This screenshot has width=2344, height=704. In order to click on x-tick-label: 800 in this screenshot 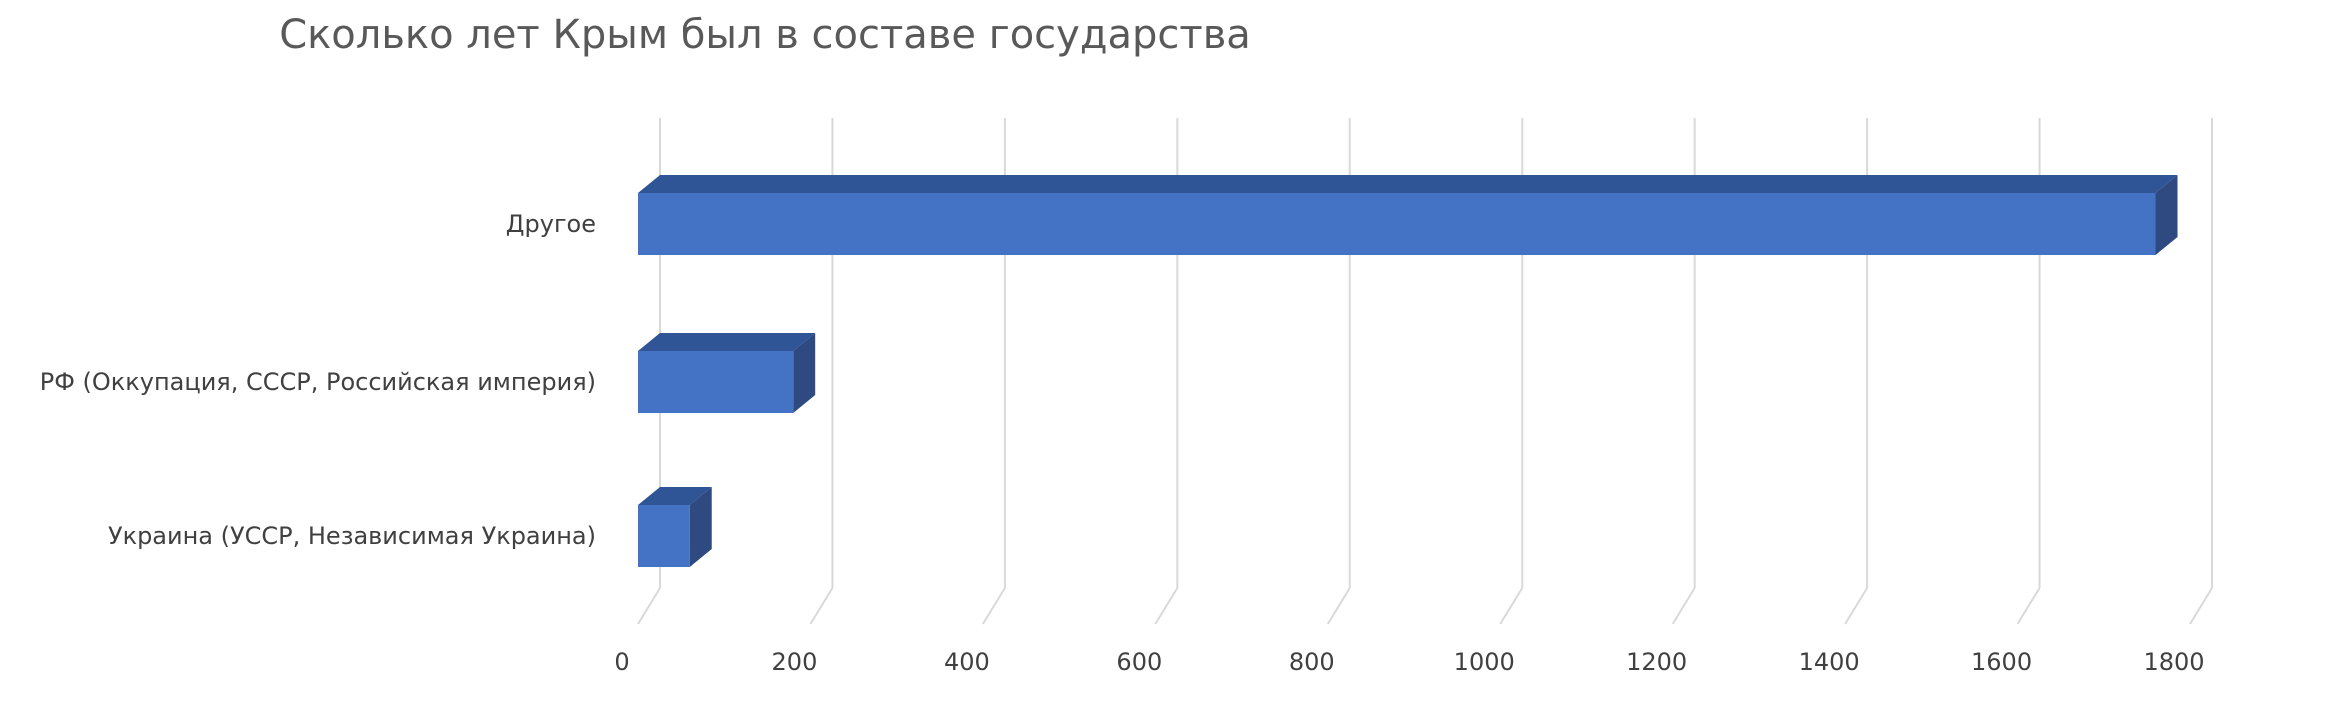, I will do `click(1312, 662)`.